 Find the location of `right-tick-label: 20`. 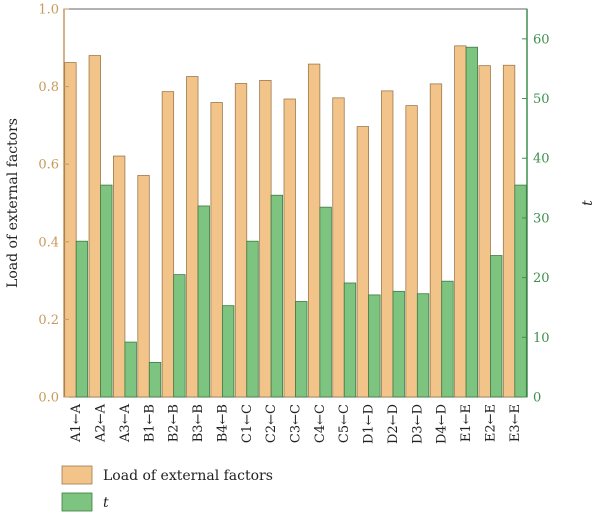

right-tick-label: 20 is located at coordinates (541, 278).